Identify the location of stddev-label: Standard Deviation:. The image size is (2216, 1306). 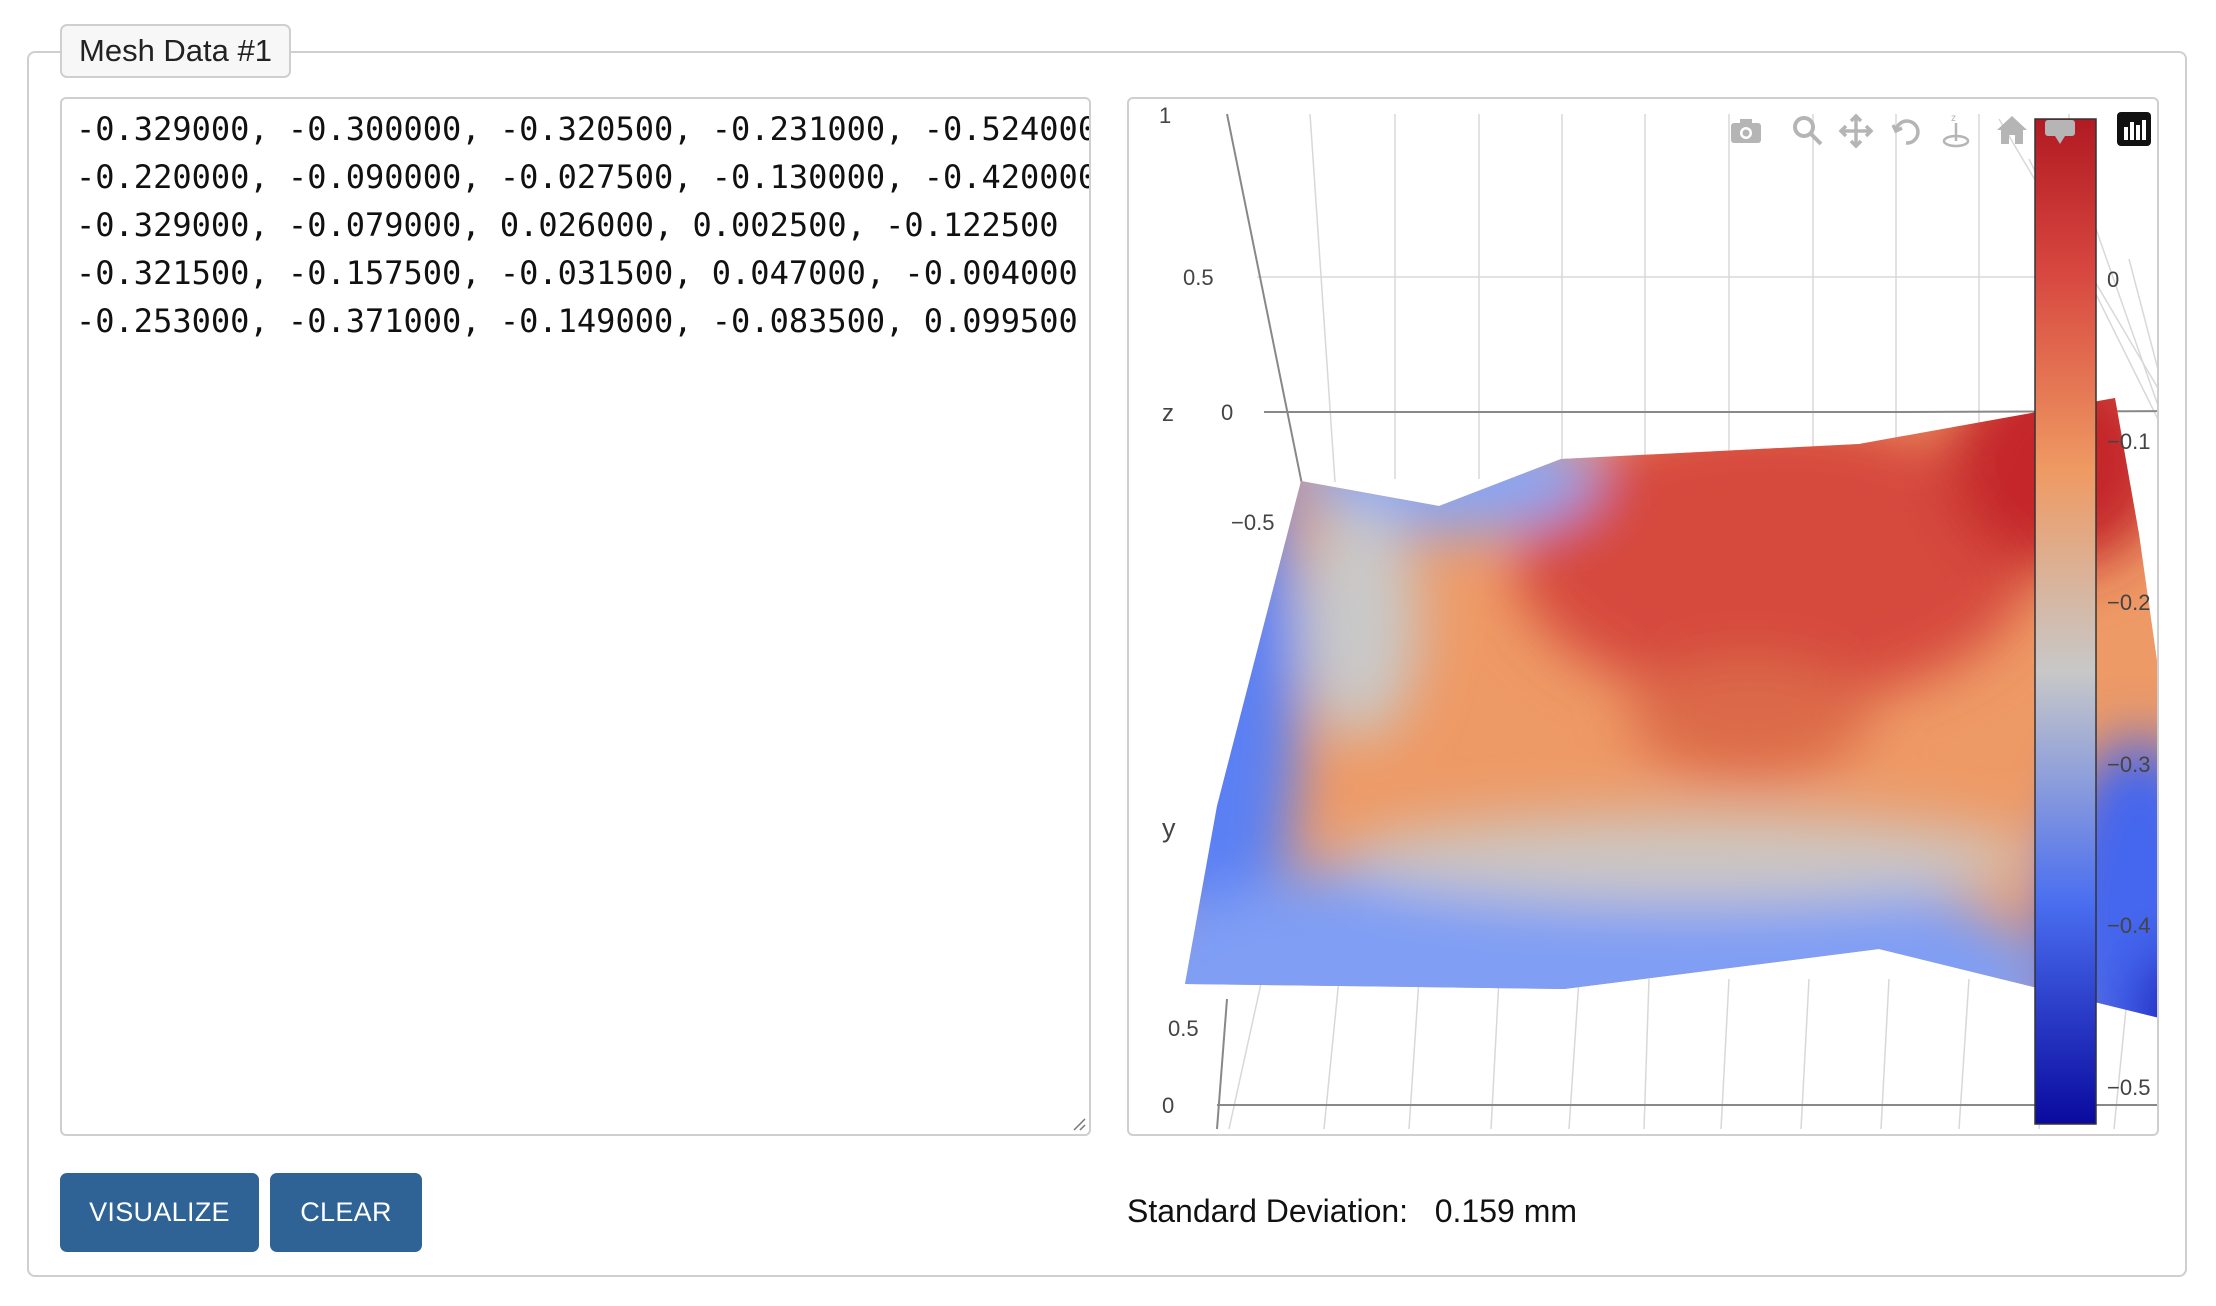
(1268, 1211).